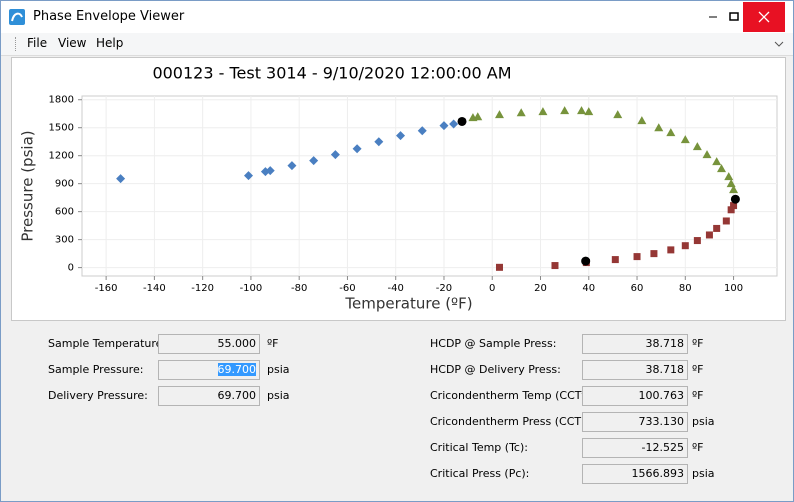 This screenshot has height=502, width=794. Describe the element at coordinates (61, 100) in the screenshot. I see `y-tick-label: 1800` at that location.